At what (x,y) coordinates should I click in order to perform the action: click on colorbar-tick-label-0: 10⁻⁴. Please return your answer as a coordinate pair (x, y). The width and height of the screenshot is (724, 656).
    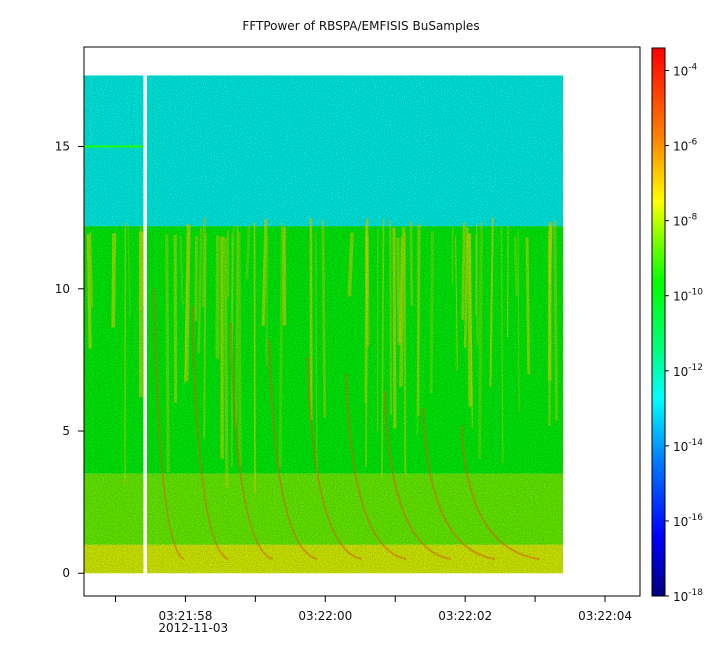
    Looking at the image, I should click on (685, 71).